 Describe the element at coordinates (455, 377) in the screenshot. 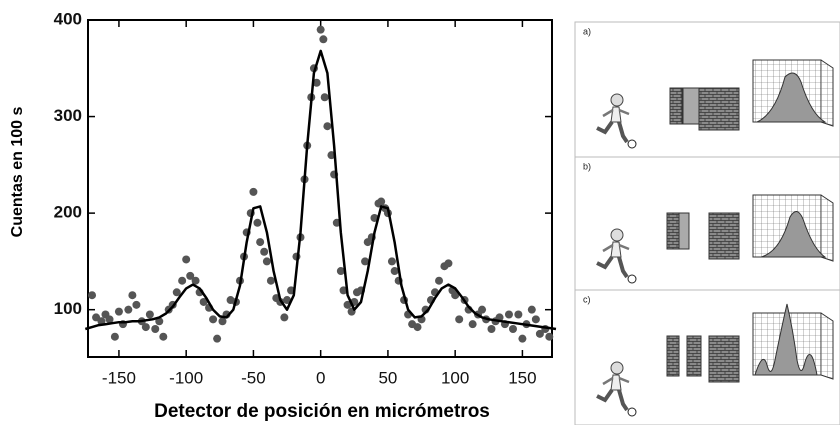

I see `x-tick-label: 100` at that location.